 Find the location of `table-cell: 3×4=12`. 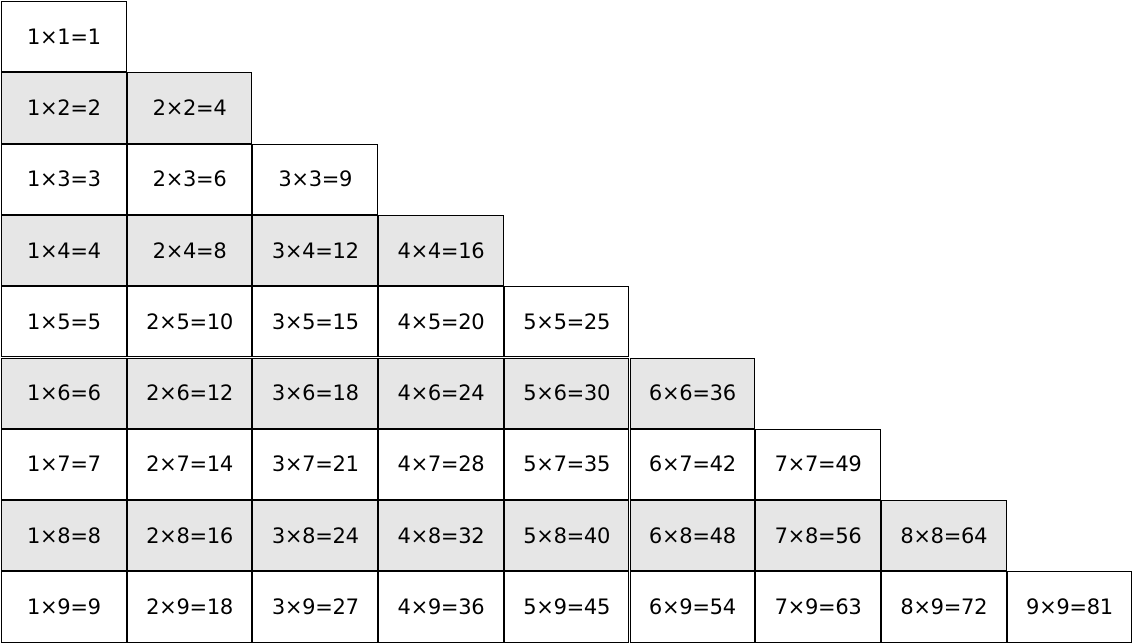

table-cell: 3×4=12 is located at coordinates (315, 250).